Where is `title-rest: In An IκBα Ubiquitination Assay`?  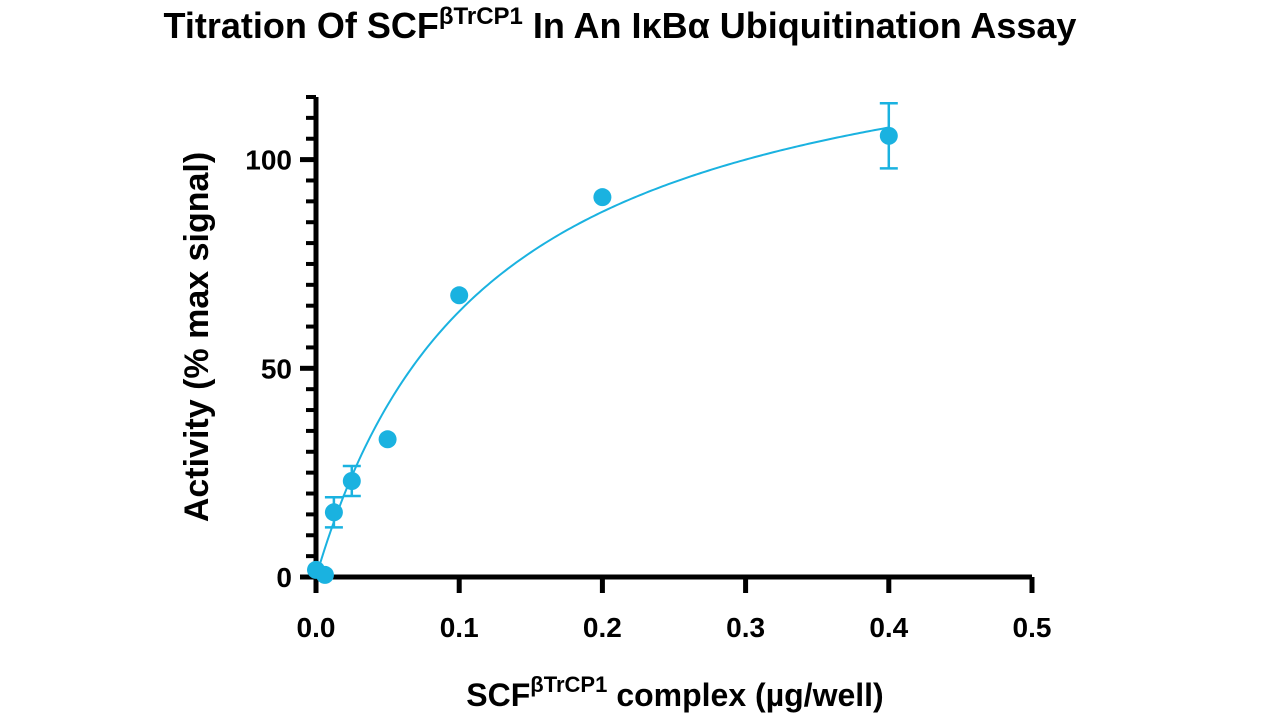
title-rest: In An IκBα Ubiquitination Assay is located at coordinates (805, 25).